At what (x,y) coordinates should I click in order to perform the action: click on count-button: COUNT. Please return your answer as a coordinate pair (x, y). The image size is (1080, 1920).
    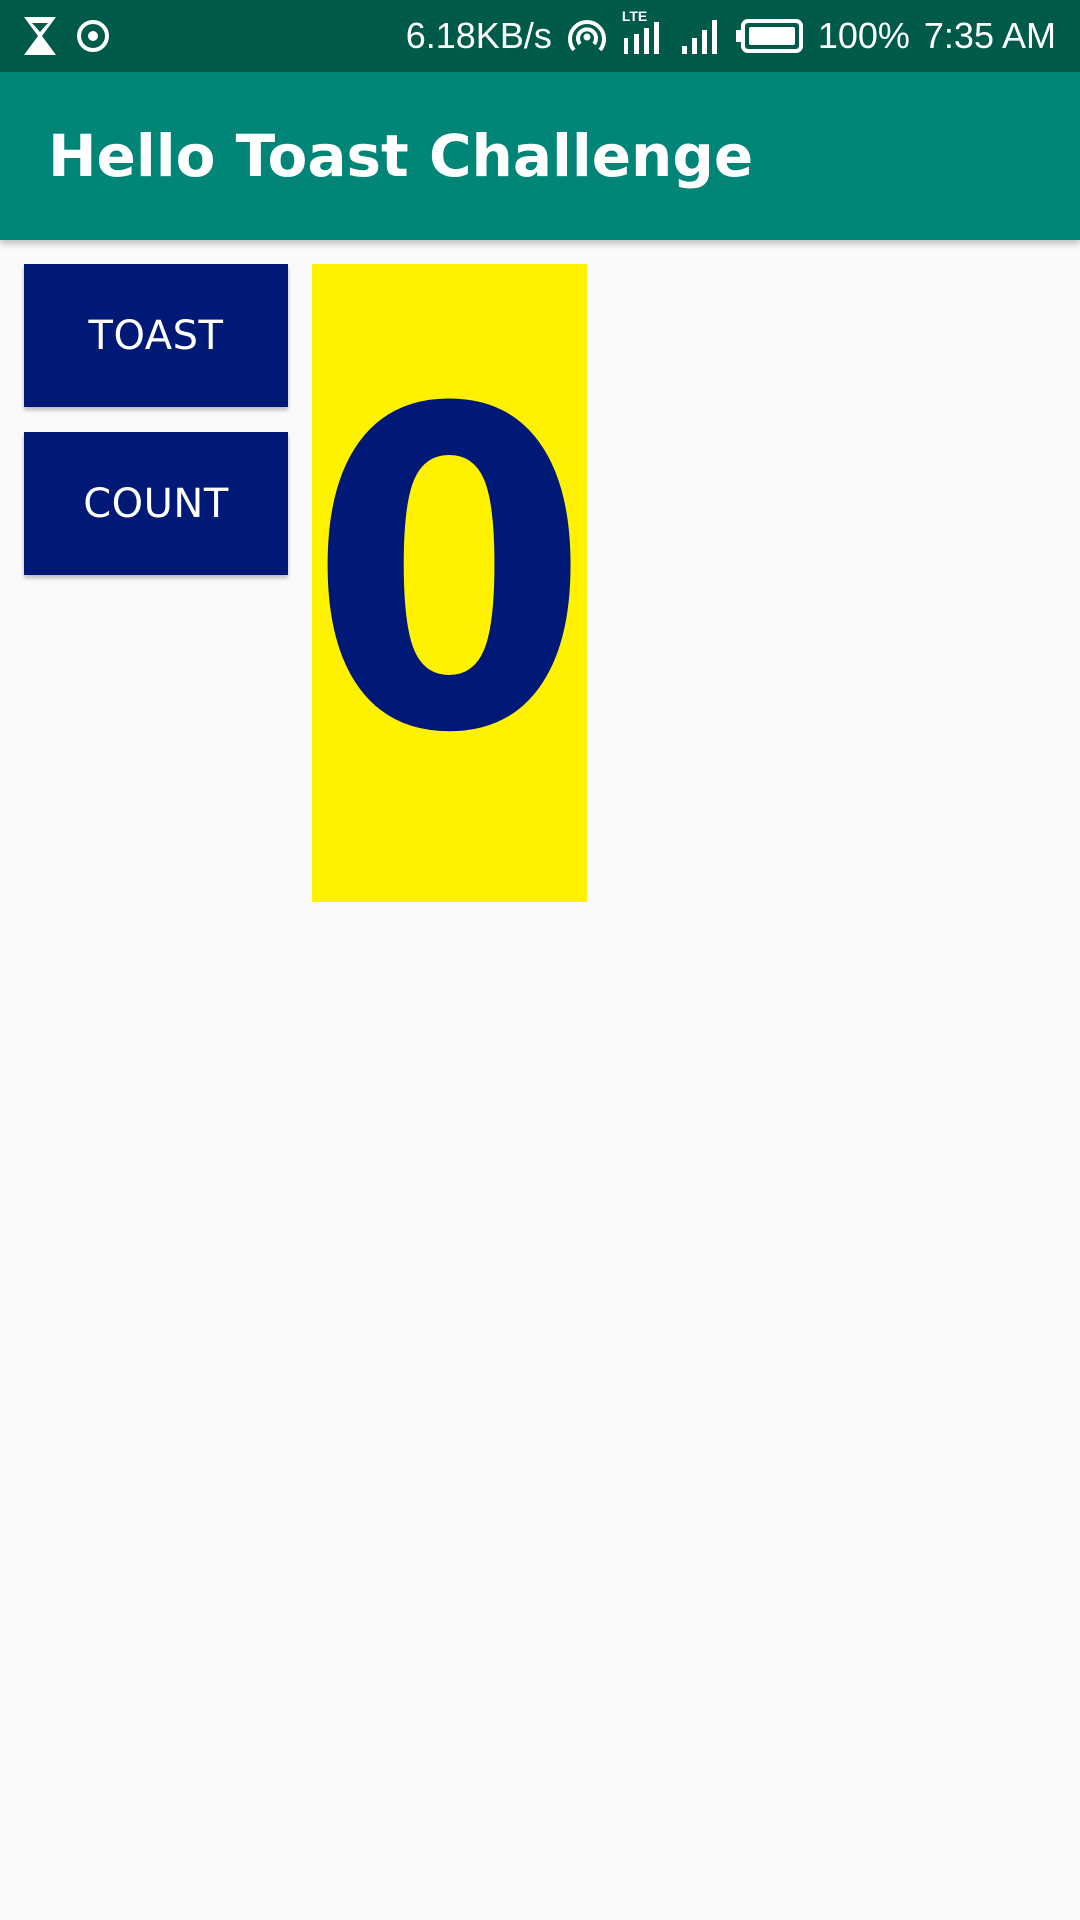
    Looking at the image, I should click on (156, 503).